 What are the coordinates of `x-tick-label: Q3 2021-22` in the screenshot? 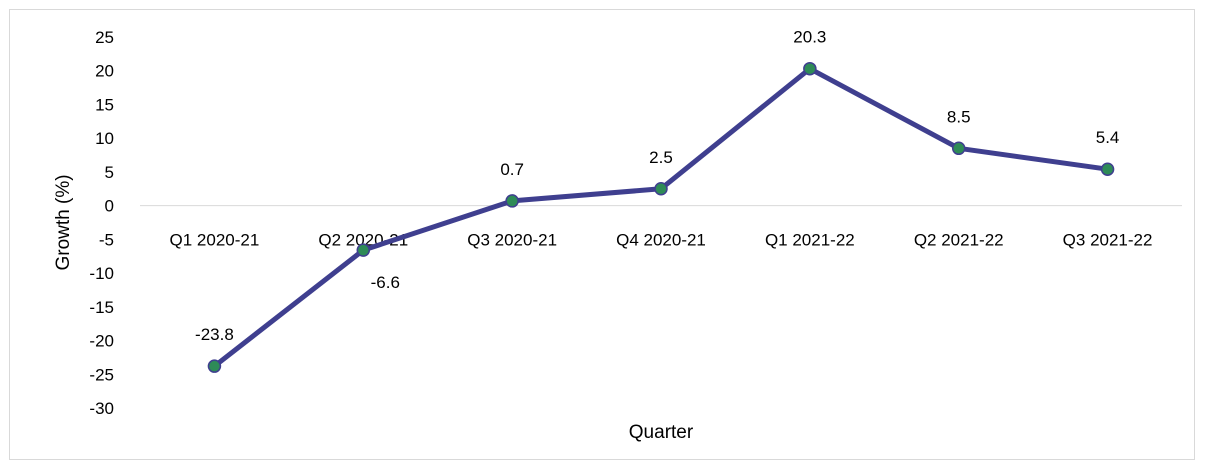 It's located at (1108, 240).